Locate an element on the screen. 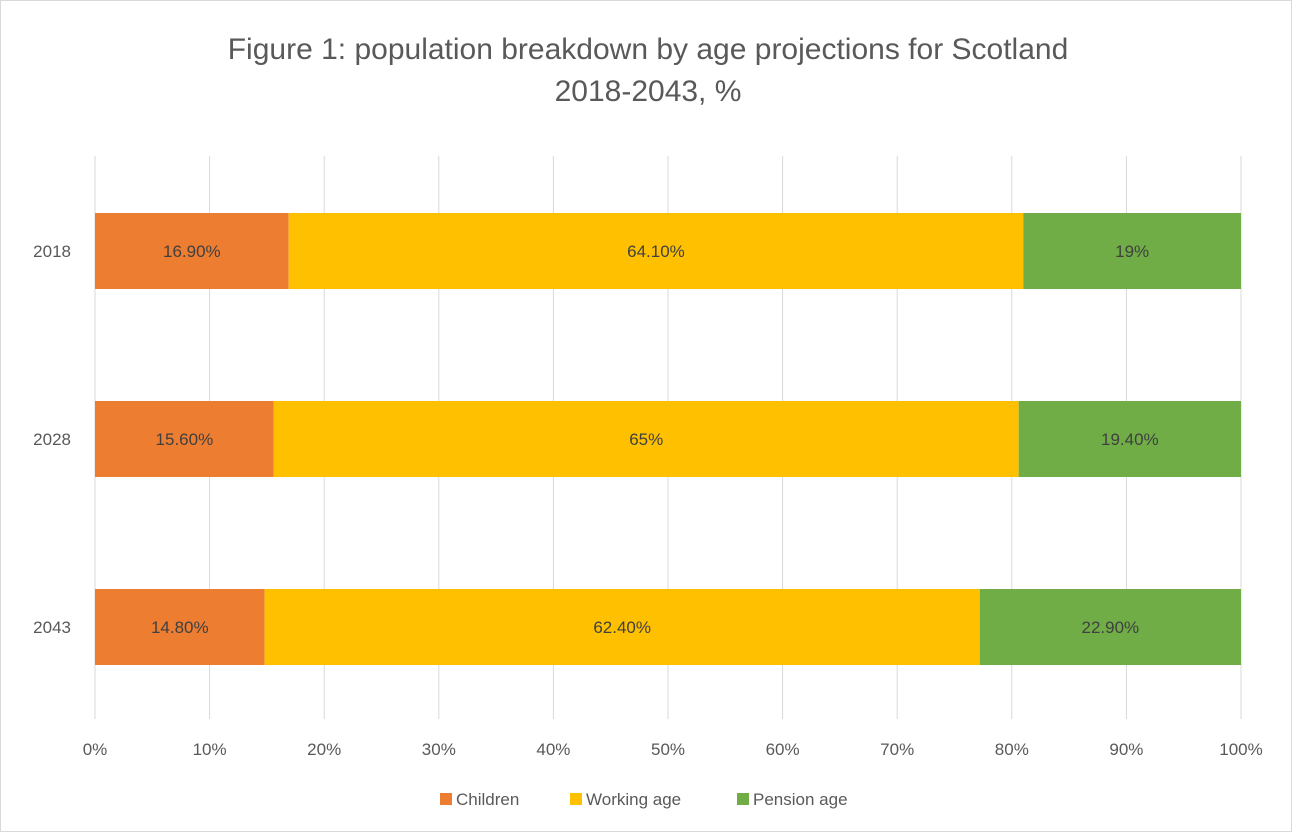 The height and width of the screenshot is (835, 1294). data-label: 14.80% is located at coordinates (180, 627).